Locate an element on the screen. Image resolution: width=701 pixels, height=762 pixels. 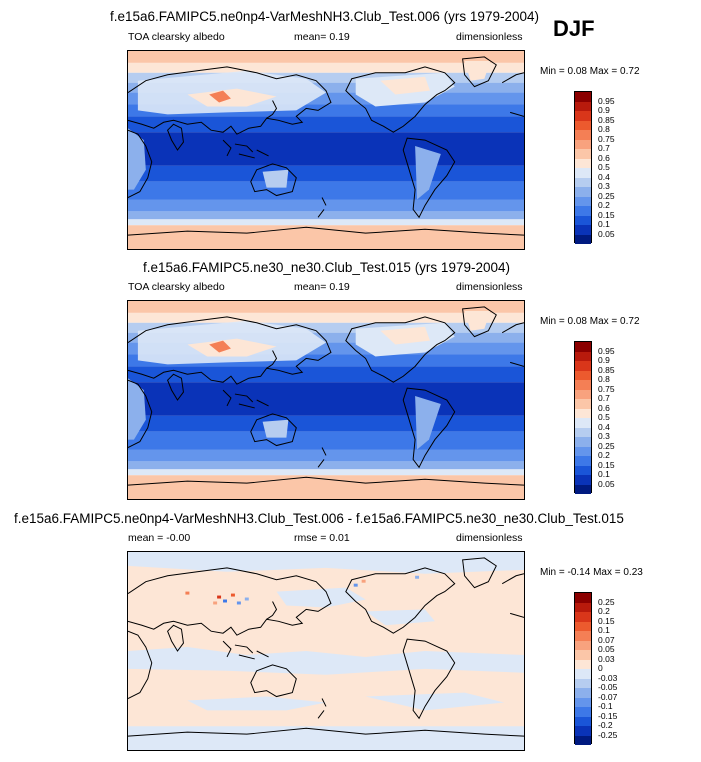
colorbar-tick-label: 0 is located at coordinates (600, 668).